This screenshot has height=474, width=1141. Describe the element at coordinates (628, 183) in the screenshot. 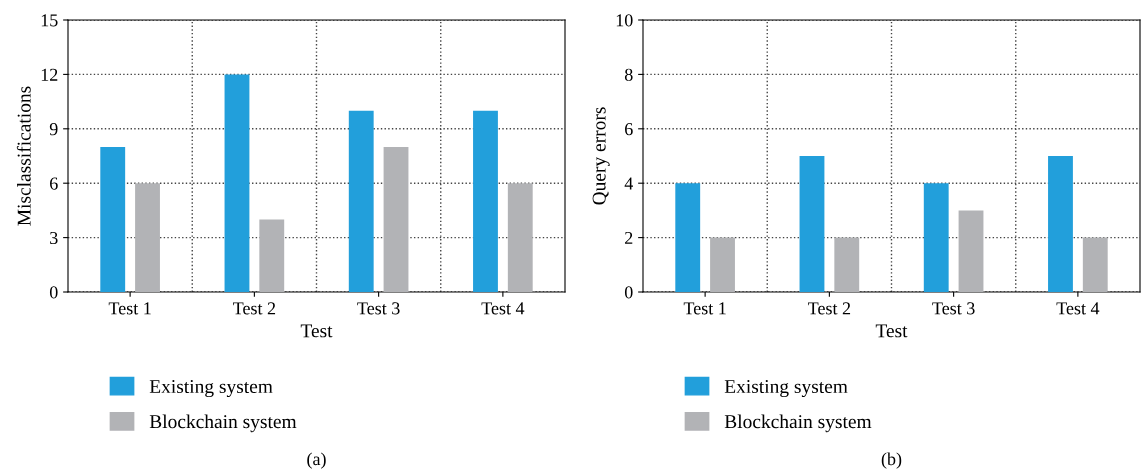

I see `y-tick-label: 4` at that location.